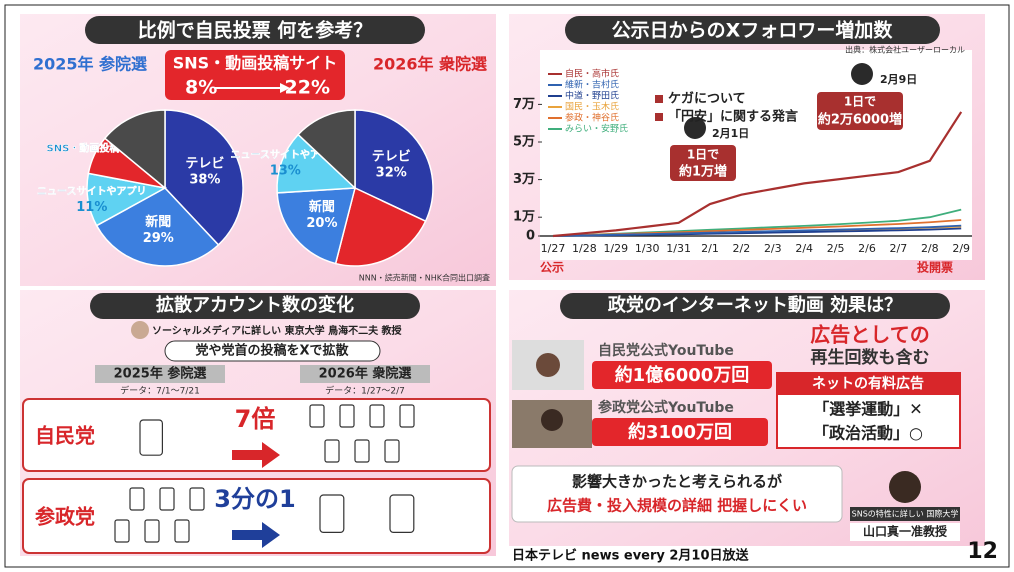 The height and width of the screenshot is (572, 1014). I want to click on year-label: 2025年 参院選, so click(160, 374).